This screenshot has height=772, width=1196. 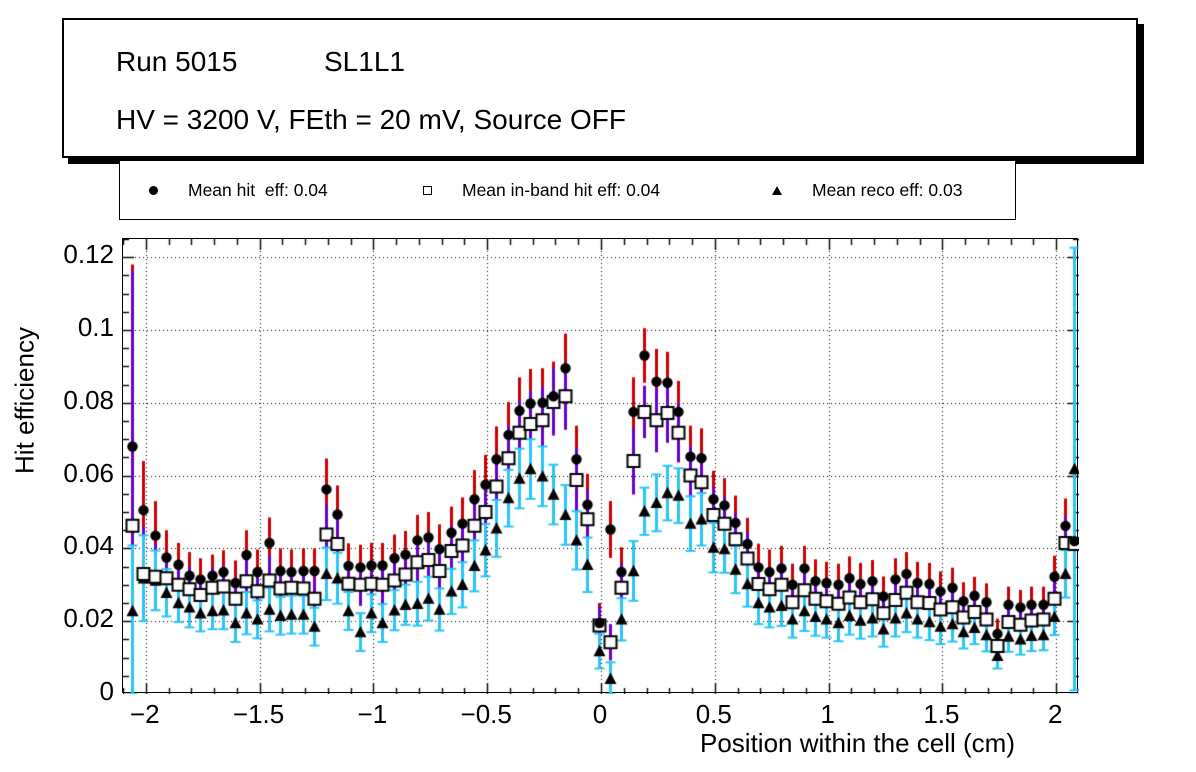 What do you see at coordinates (887, 189) in the screenshot?
I see `legend-label-reco-eff: Mean reco eff: 0.03` at bounding box center [887, 189].